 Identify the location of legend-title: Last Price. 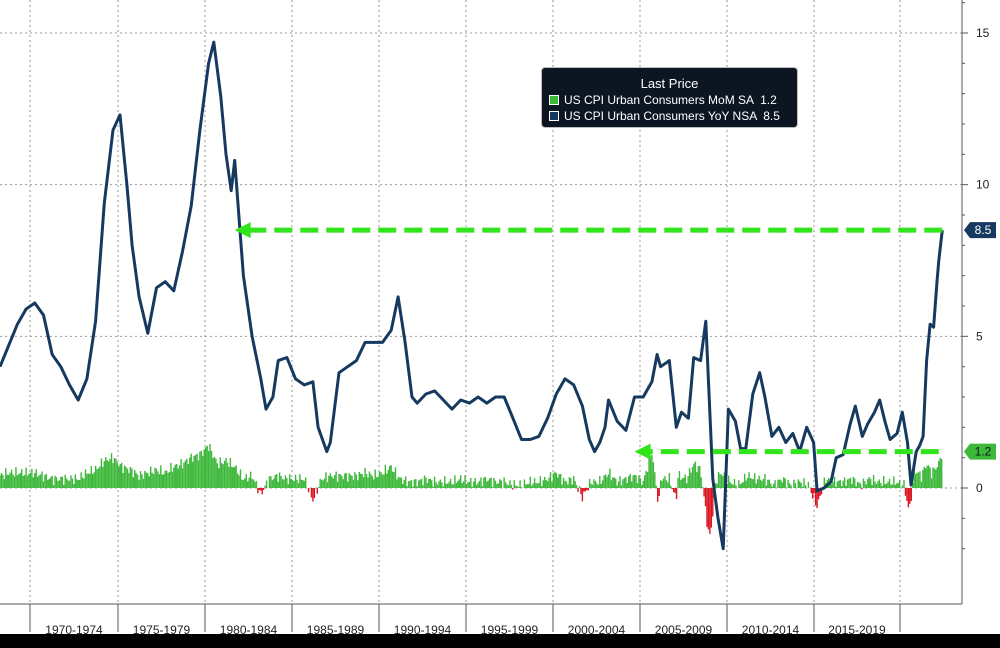
(669, 83).